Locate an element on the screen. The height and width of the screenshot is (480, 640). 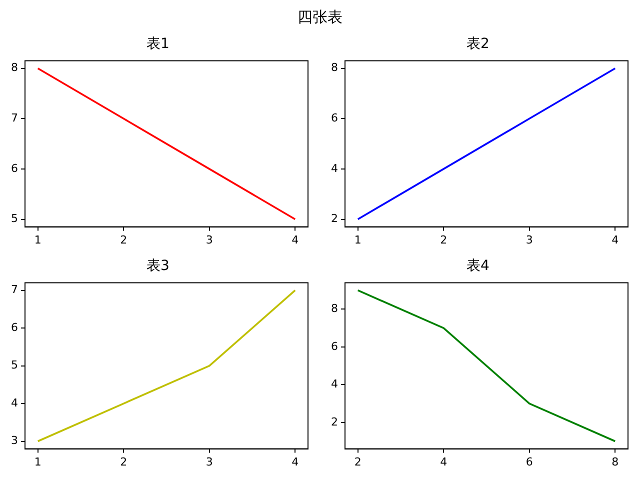
chart-title: 表4 is located at coordinates (478, 266).